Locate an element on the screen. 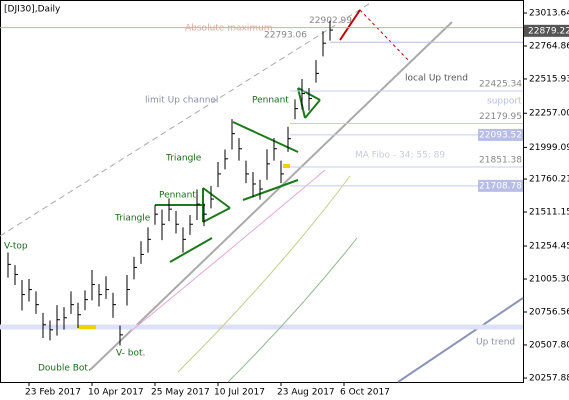  chart-title: [DJI30],Daily is located at coordinates (32, 10).